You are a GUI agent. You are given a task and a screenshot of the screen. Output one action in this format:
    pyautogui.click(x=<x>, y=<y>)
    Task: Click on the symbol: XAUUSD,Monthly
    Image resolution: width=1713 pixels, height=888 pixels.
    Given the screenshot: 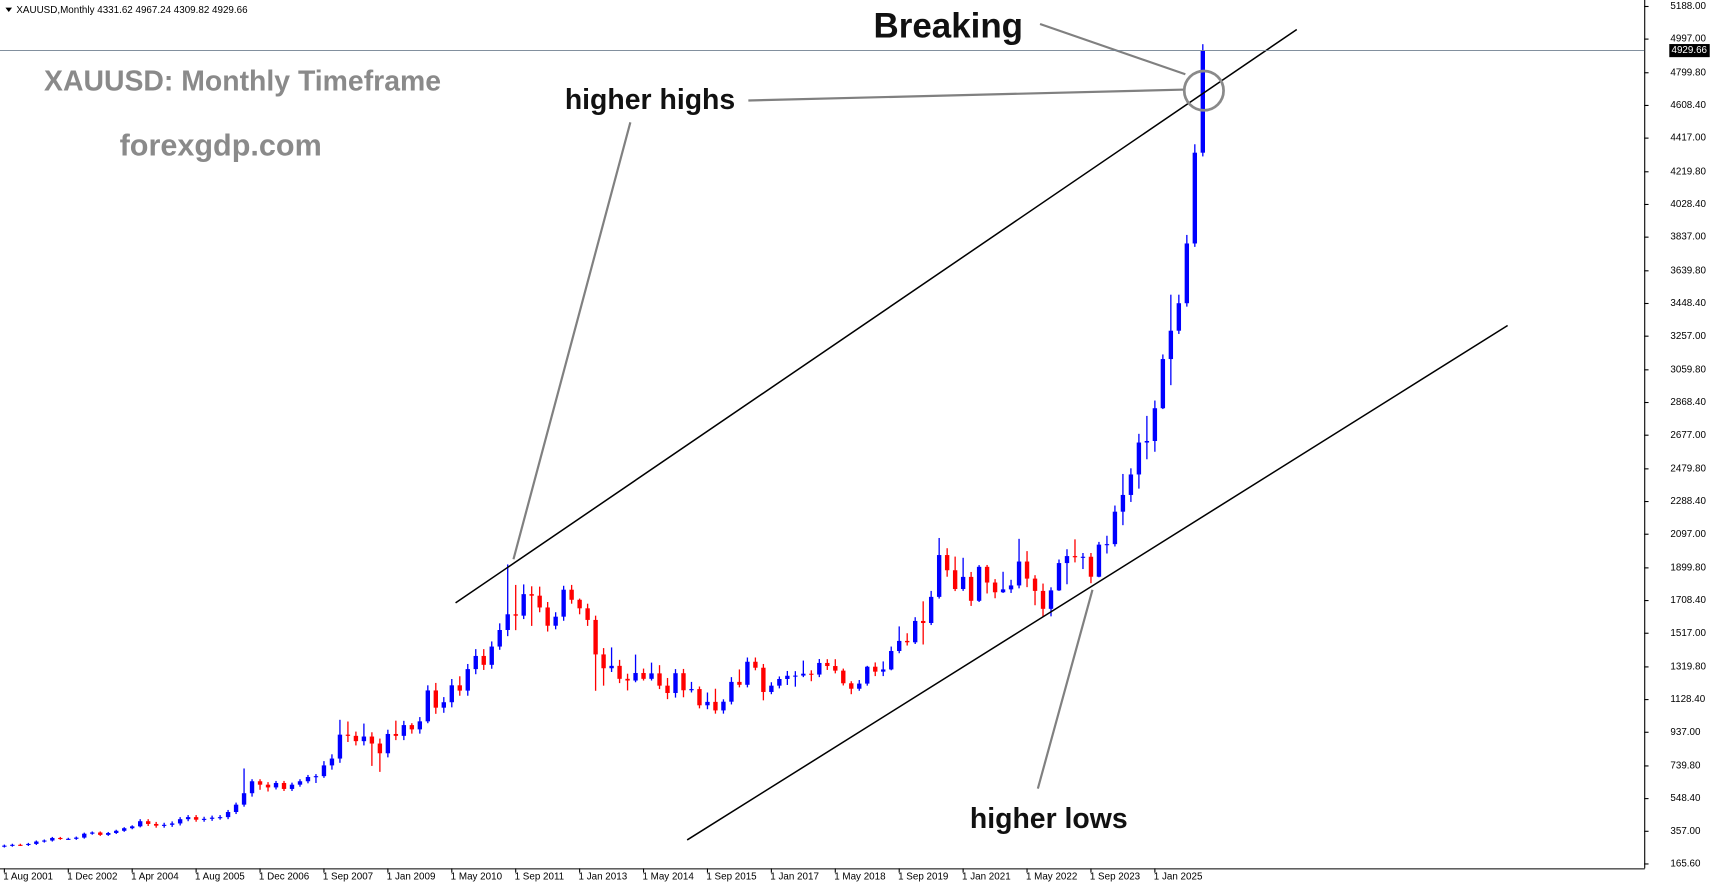 What is the action you would take?
    pyautogui.click(x=55, y=9)
    